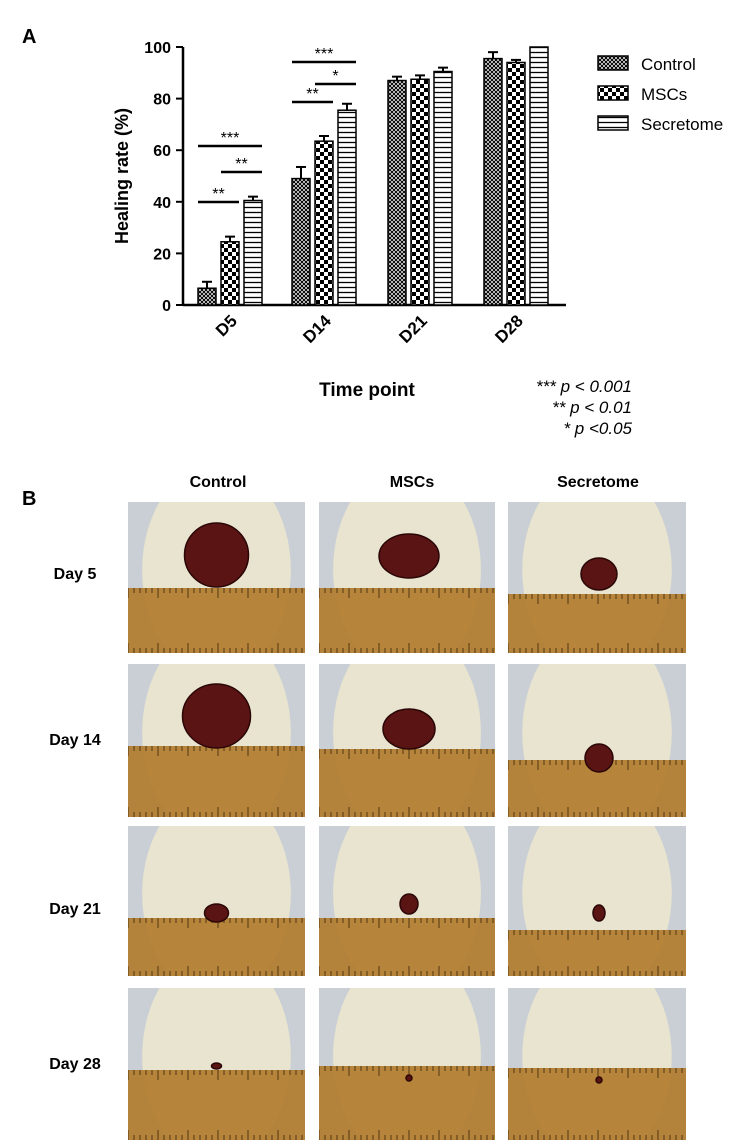  What do you see at coordinates (162, 100) in the screenshot?
I see `y-tick-label: 80` at bounding box center [162, 100].